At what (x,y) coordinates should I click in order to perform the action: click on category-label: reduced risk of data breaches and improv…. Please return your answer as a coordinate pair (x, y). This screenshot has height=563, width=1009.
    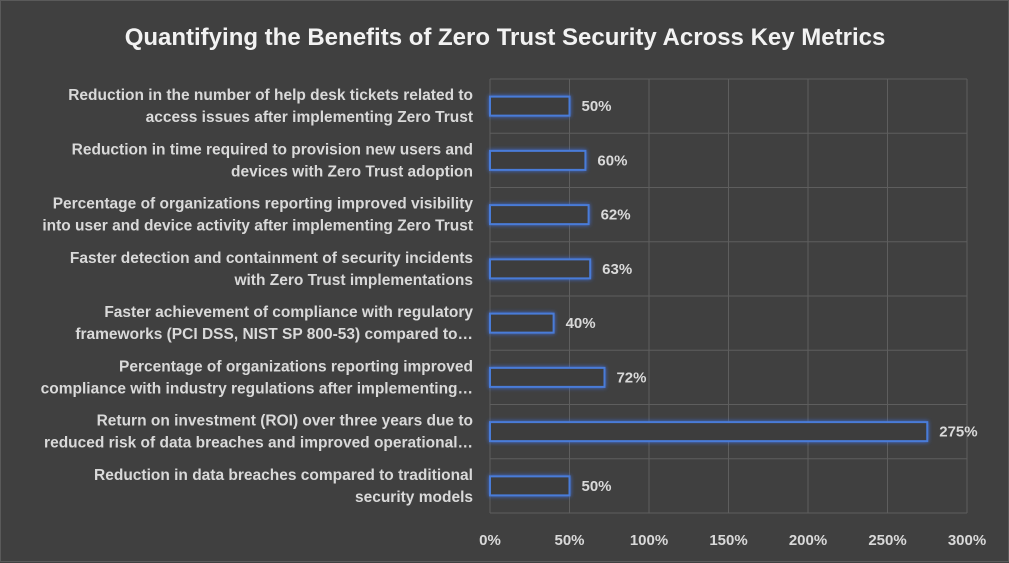
    Looking at the image, I should click on (258, 443).